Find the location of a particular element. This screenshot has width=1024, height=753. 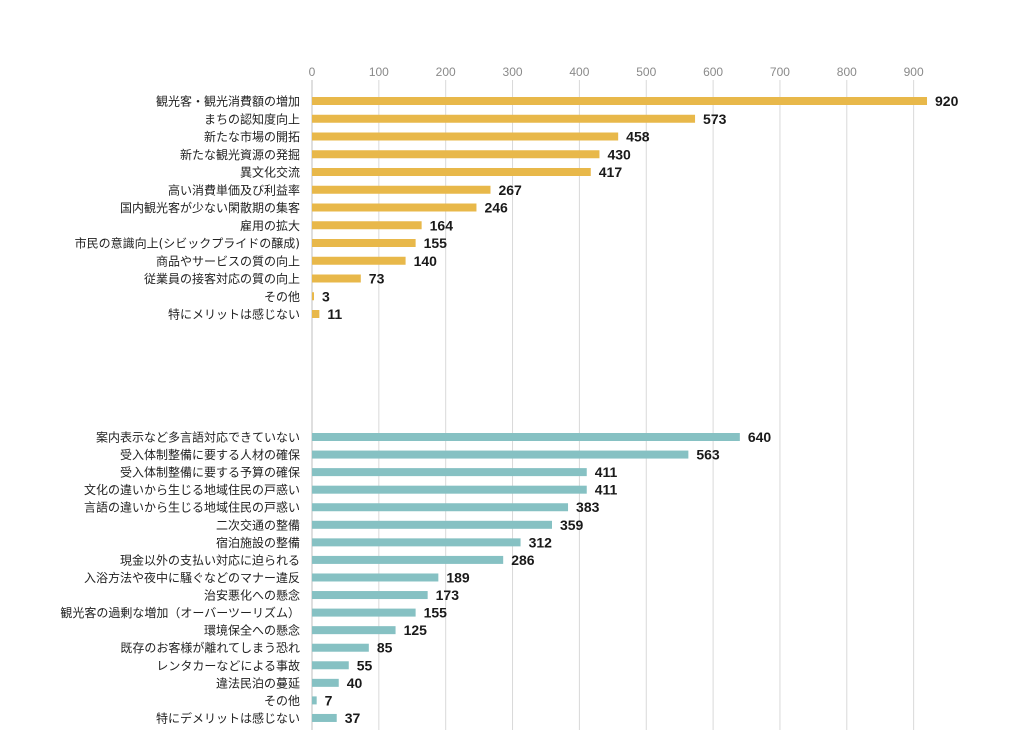

category-label: 言語の違いから生じる地域住民の戸惑い is located at coordinates (192, 507).